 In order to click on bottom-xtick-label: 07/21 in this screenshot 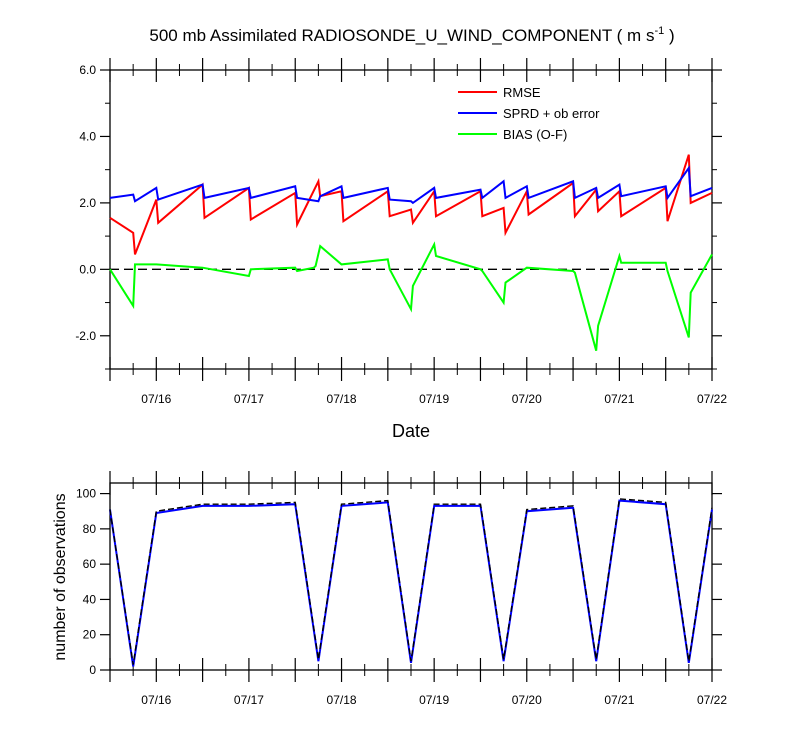, I will do `click(619, 700)`.